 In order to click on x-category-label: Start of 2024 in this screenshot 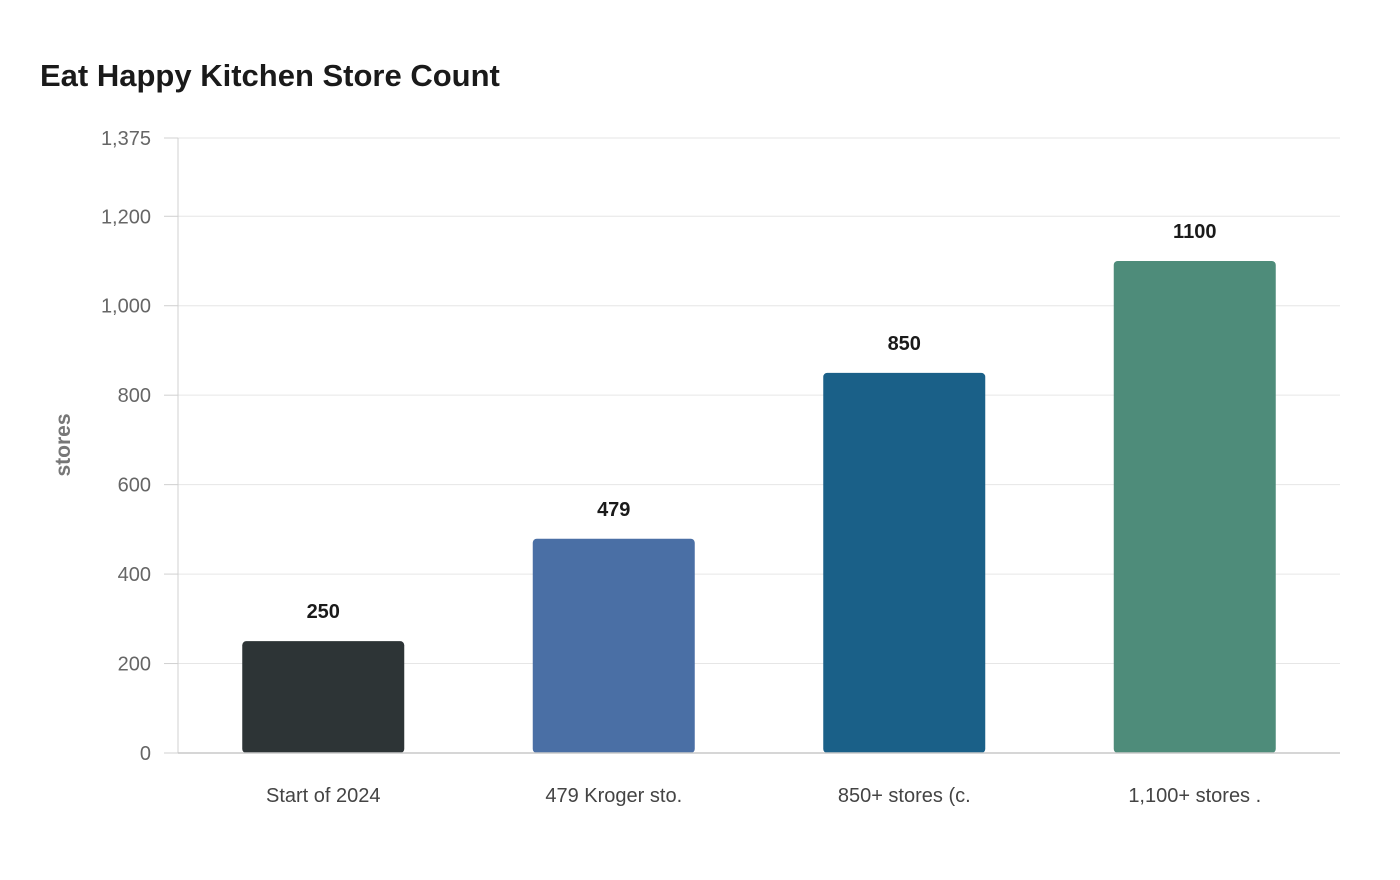, I will do `click(323, 796)`.